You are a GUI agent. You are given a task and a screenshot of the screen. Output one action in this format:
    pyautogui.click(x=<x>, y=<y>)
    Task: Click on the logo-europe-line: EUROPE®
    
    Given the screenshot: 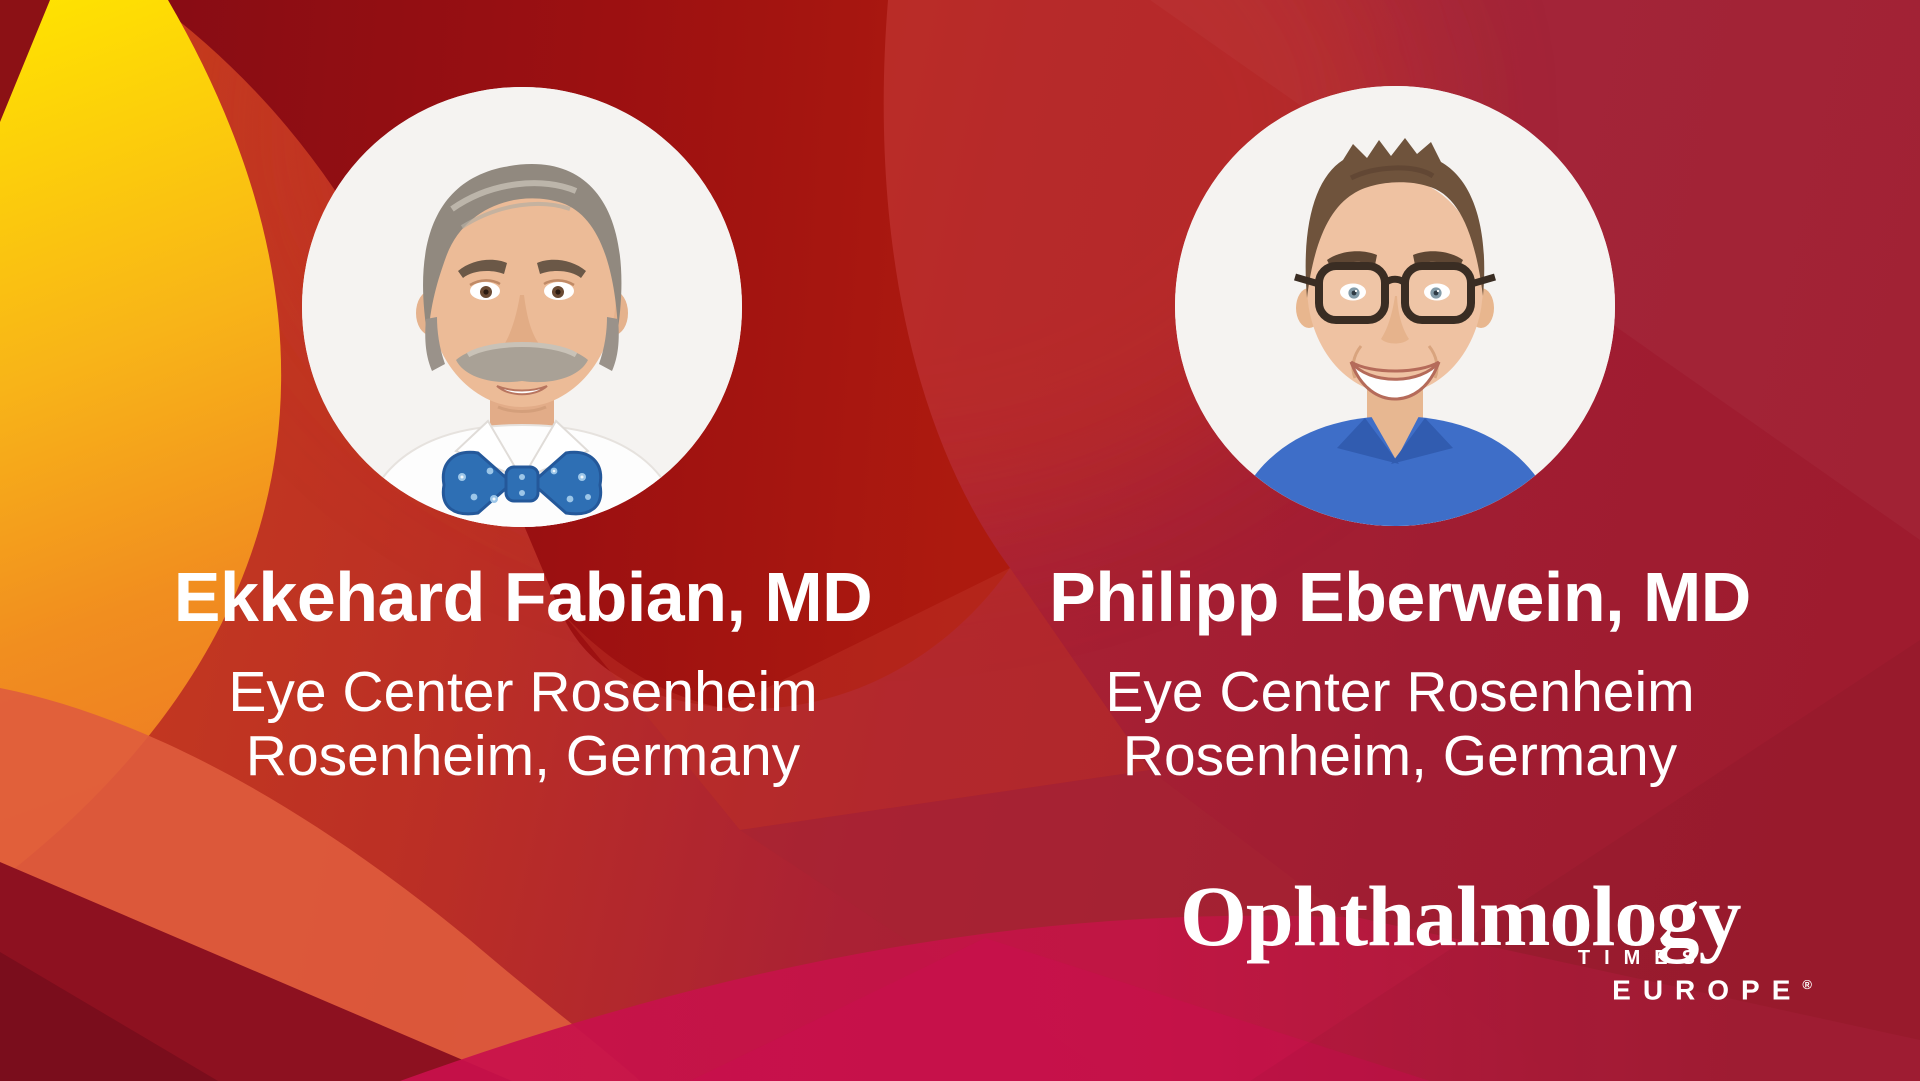 What is the action you would take?
    pyautogui.click(x=1712, y=987)
    